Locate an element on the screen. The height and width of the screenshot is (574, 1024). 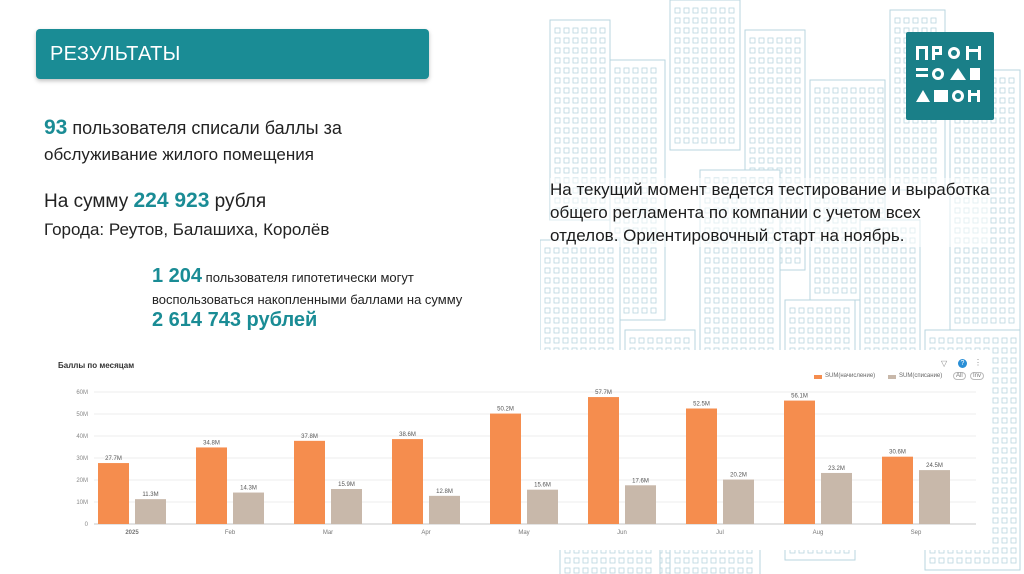
x-tick-label: Jun is located at coordinates (622, 533).